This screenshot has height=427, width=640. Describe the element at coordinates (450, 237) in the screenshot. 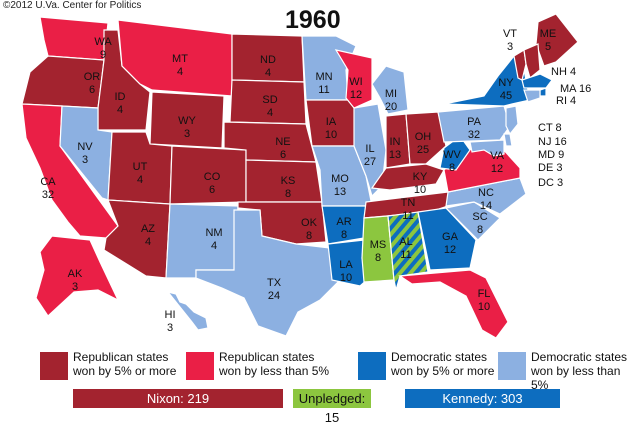

I see `state-ga-abbr: GA` at that location.